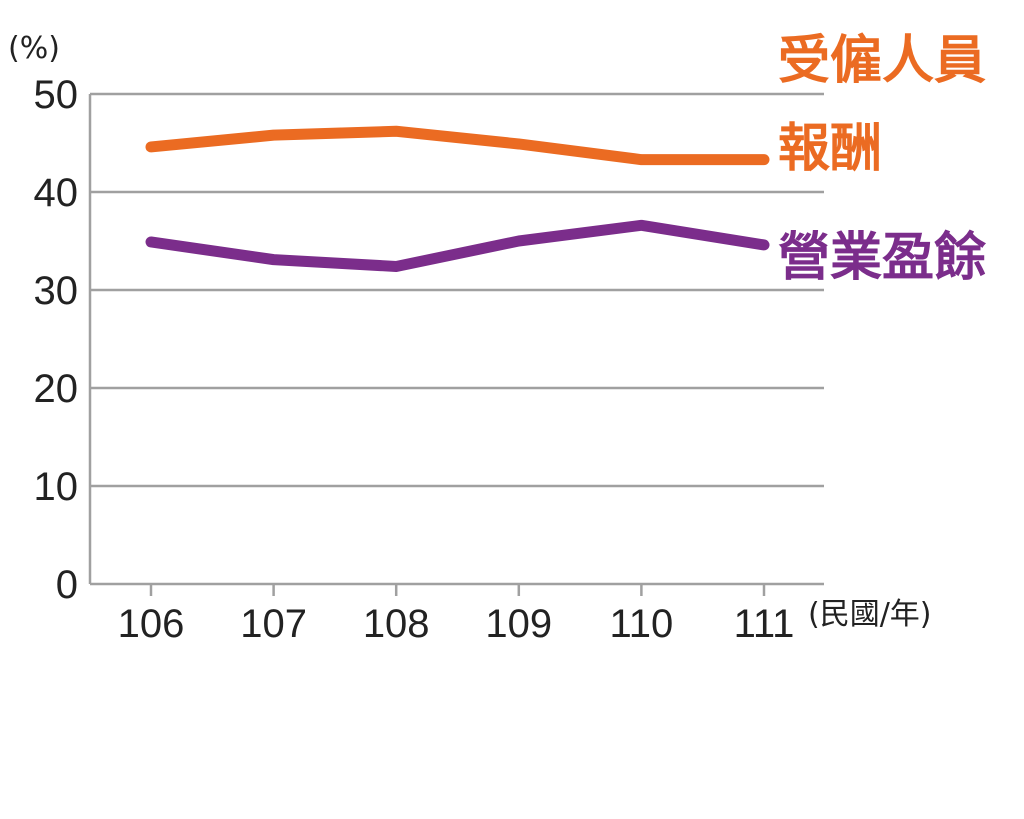  What do you see at coordinates (56, 291) in the screenshot?
I see `y-tick-label: 30` at bounding box center [56, 291].